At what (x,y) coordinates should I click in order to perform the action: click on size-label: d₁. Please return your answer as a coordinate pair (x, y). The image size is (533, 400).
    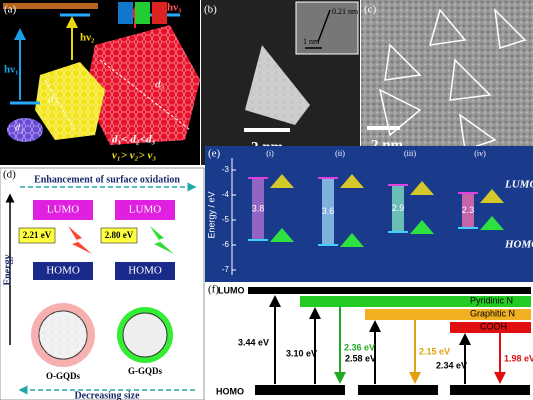
    Looking at the image, I should click on (19, 127).